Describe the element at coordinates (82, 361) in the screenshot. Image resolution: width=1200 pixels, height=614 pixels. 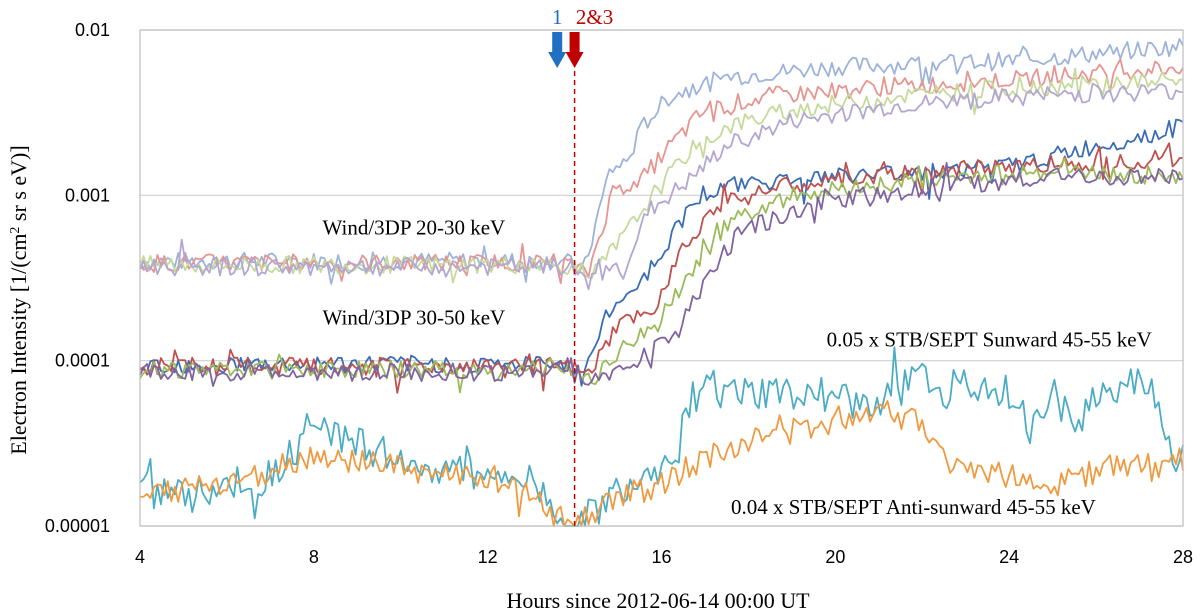
I see `y-tick-label: 0.0001` at that location.